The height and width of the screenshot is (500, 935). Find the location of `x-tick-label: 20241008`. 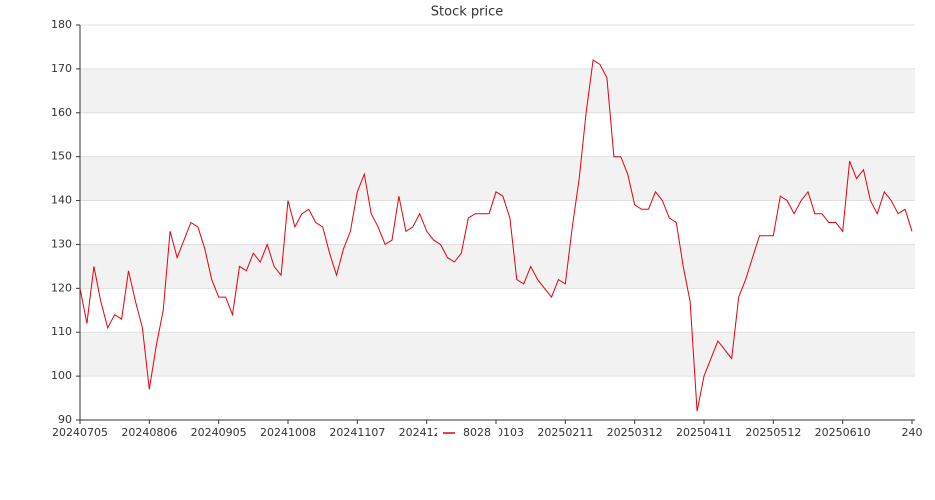

x-tick-label: 20241008 is located at coordinates (288, 432).